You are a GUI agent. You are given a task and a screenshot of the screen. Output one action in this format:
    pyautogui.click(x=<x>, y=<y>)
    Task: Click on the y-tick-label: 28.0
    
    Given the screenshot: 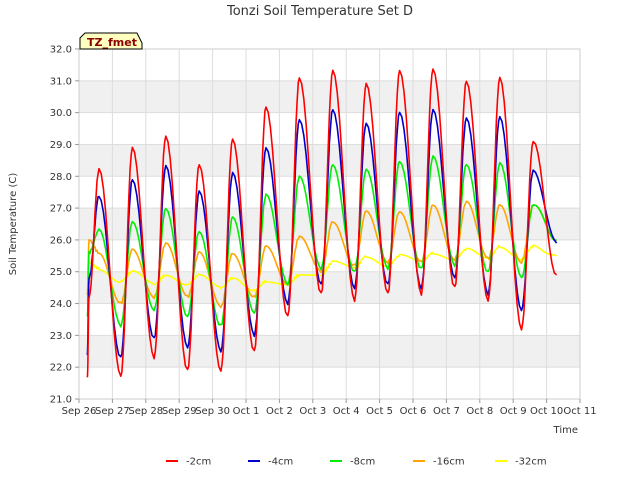 What is the action you would take?
    pyautogui.click(x=61, y=177)
    